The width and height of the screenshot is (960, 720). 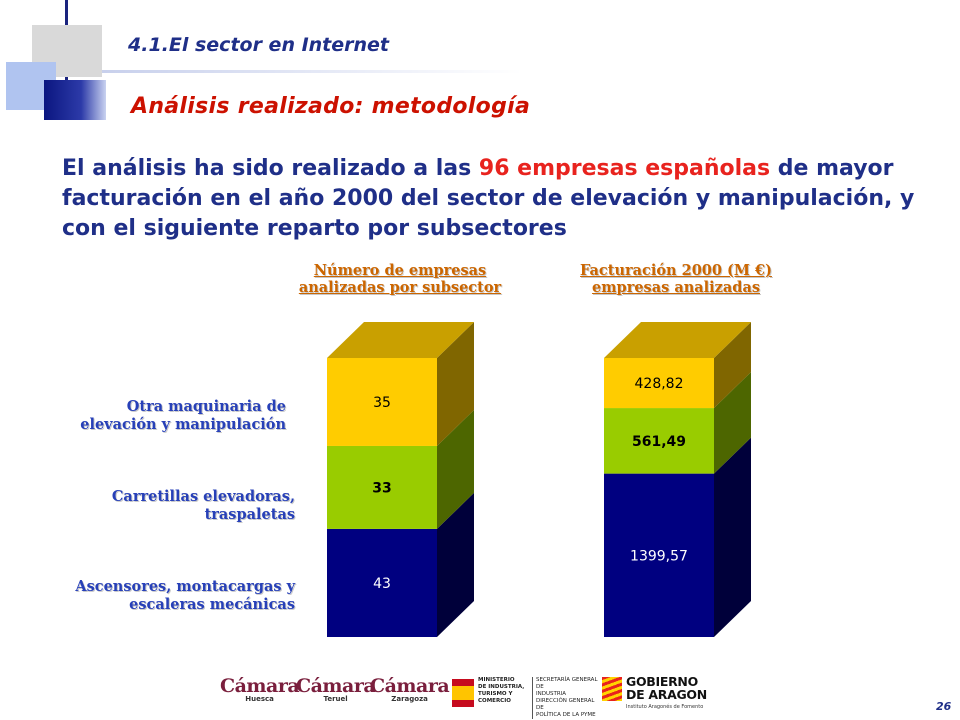 I want to click on page-number: 26, so click(x=944, y=706).